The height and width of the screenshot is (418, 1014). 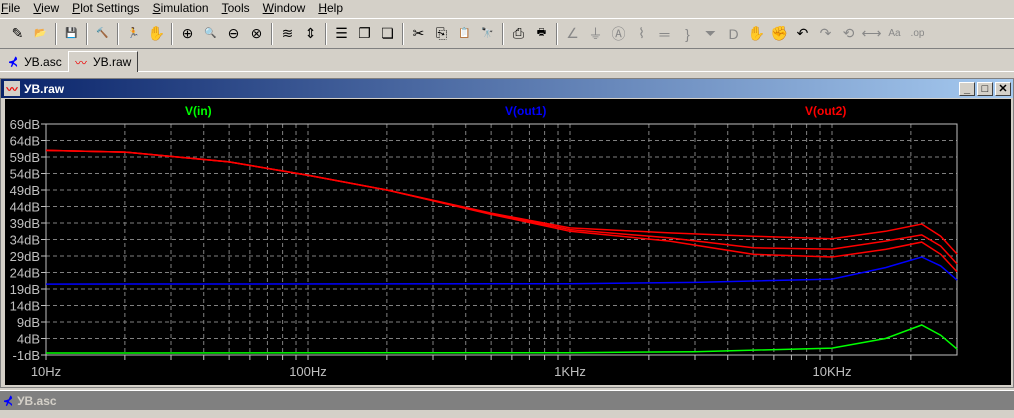 I want to click on y-tick-label: 19dB, so click(x=25, y=289).